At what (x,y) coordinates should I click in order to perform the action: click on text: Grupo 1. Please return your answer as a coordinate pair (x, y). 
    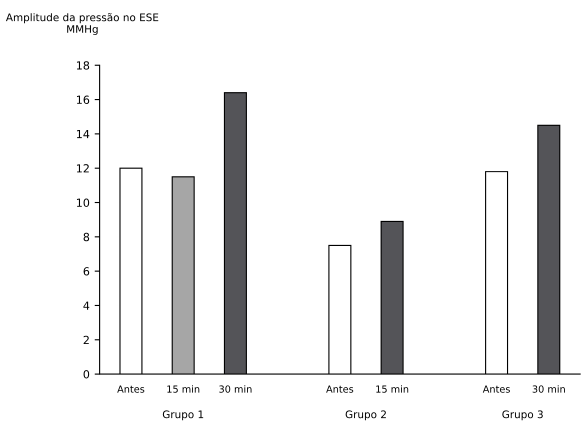
    Looking at the image, I should click on (183, 415).